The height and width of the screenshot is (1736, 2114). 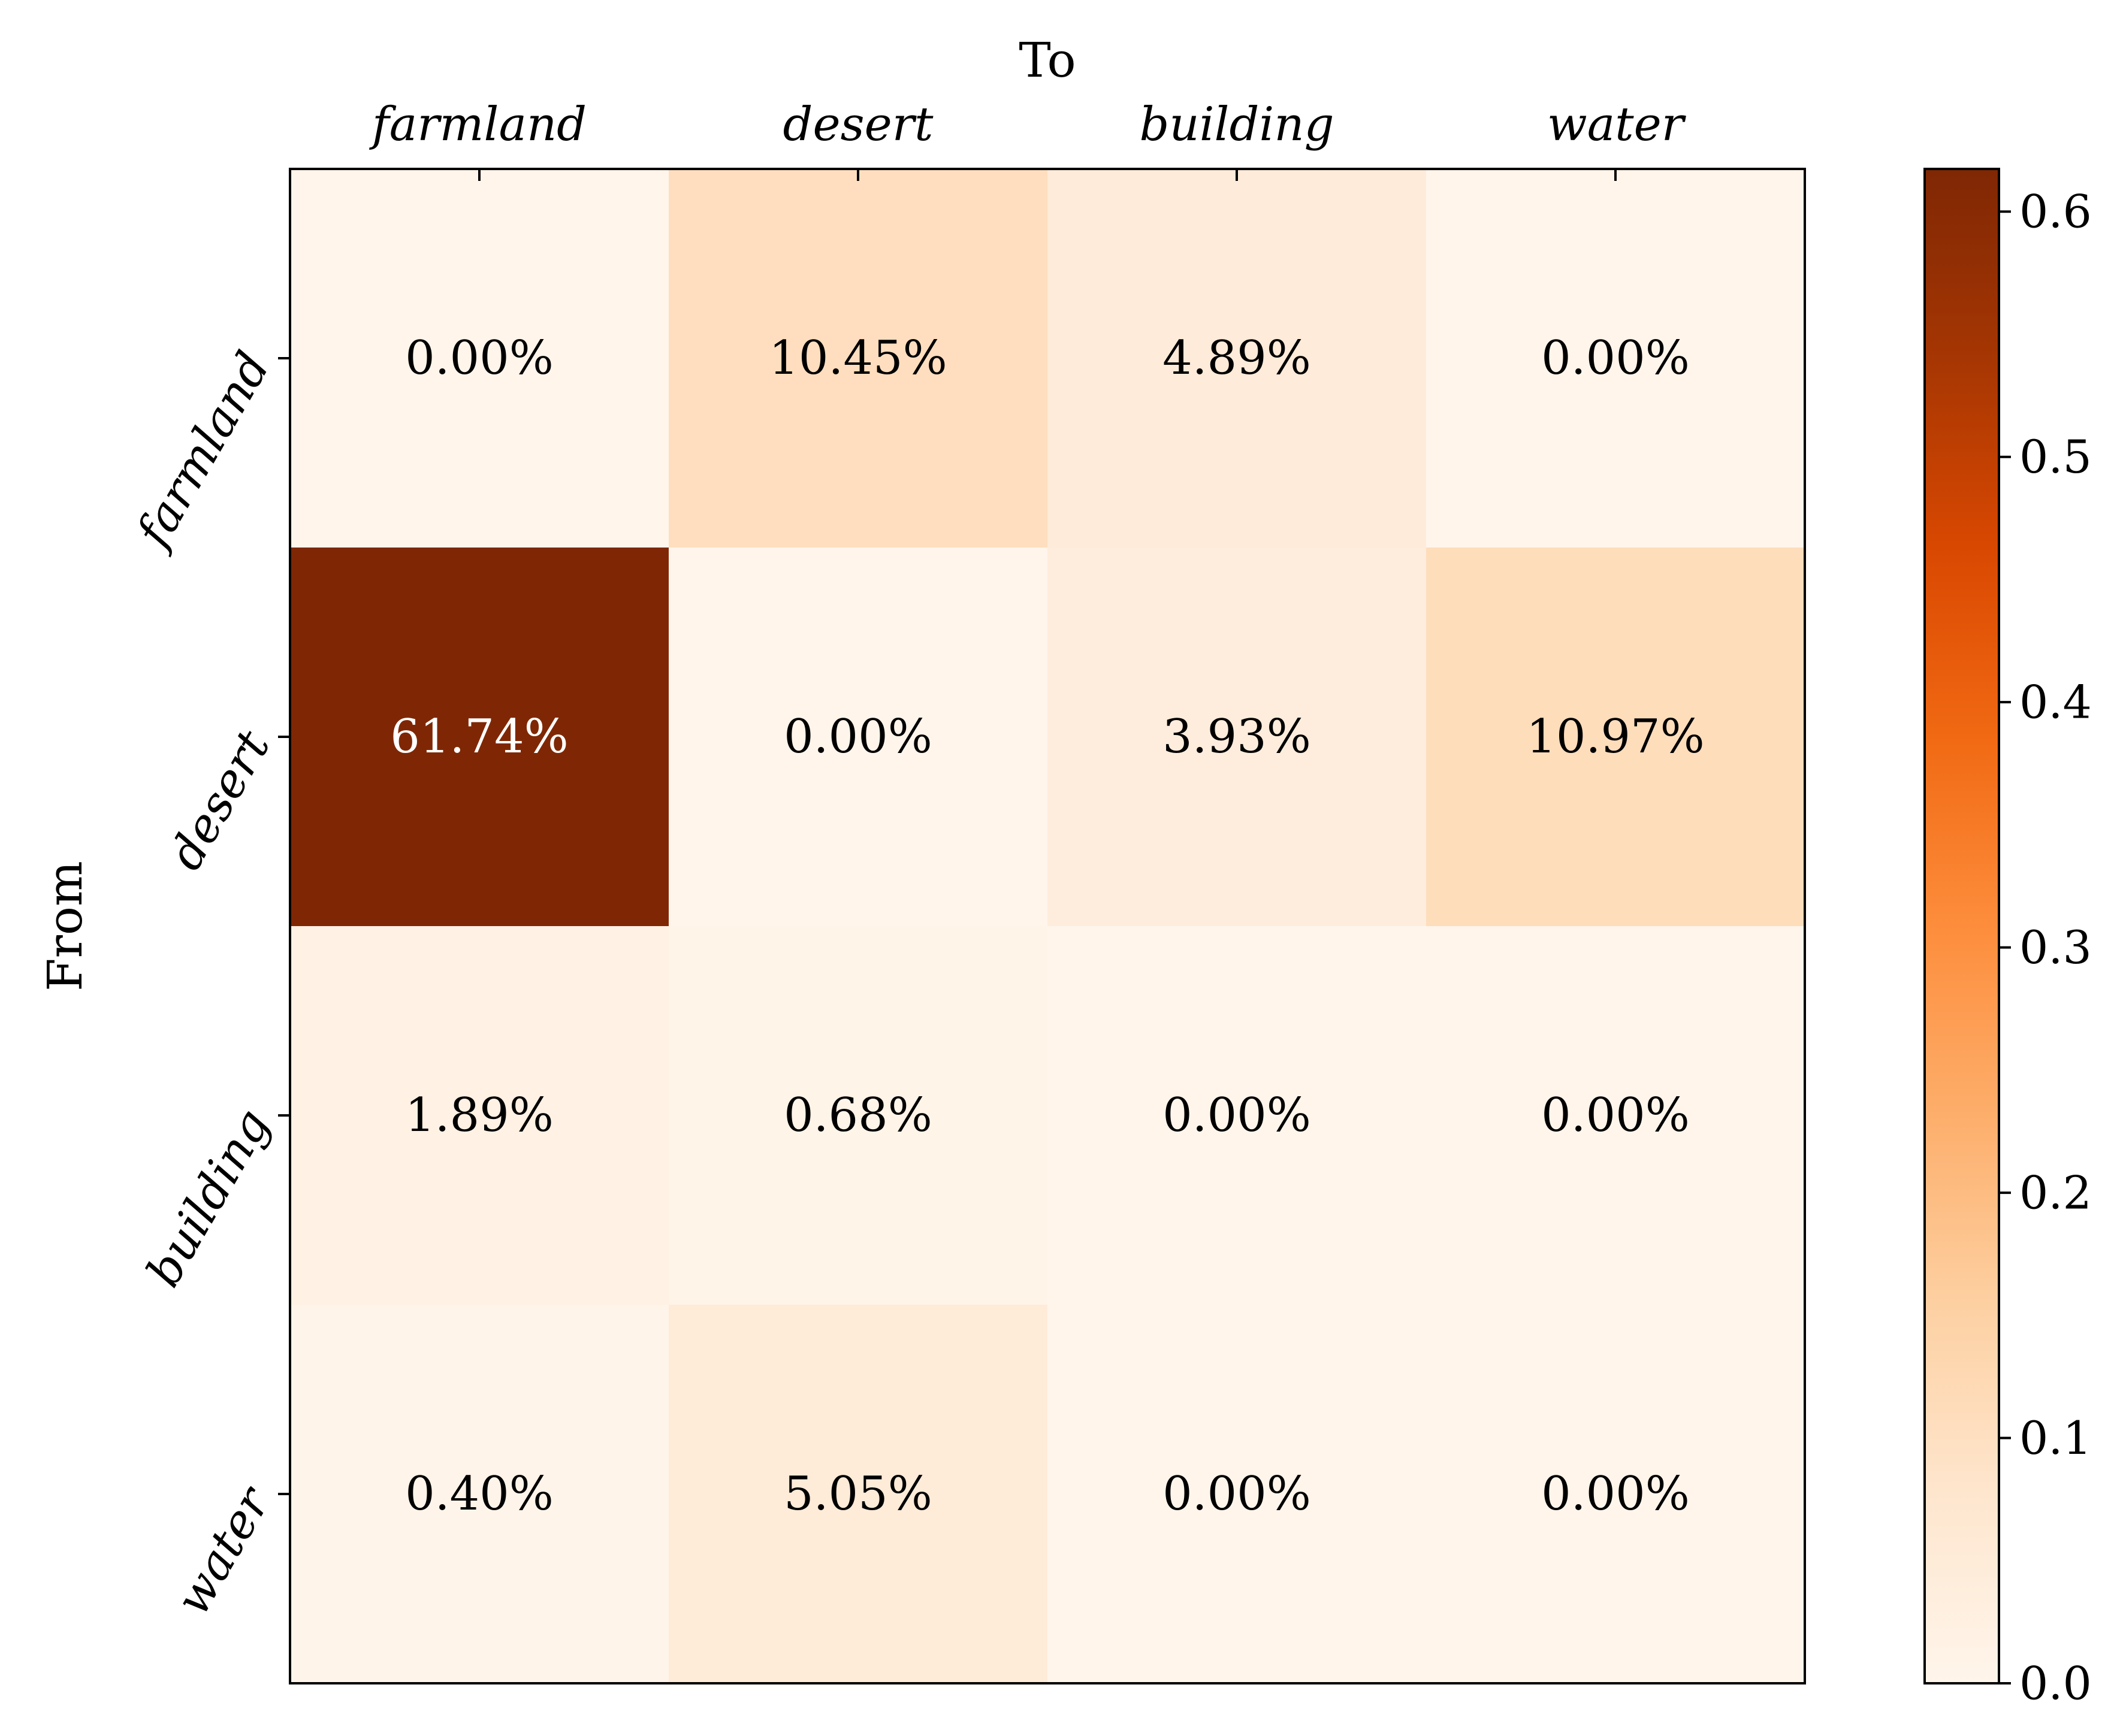 I want to click on cell-value-label: 0.40%, so click(x=479, y=1494).